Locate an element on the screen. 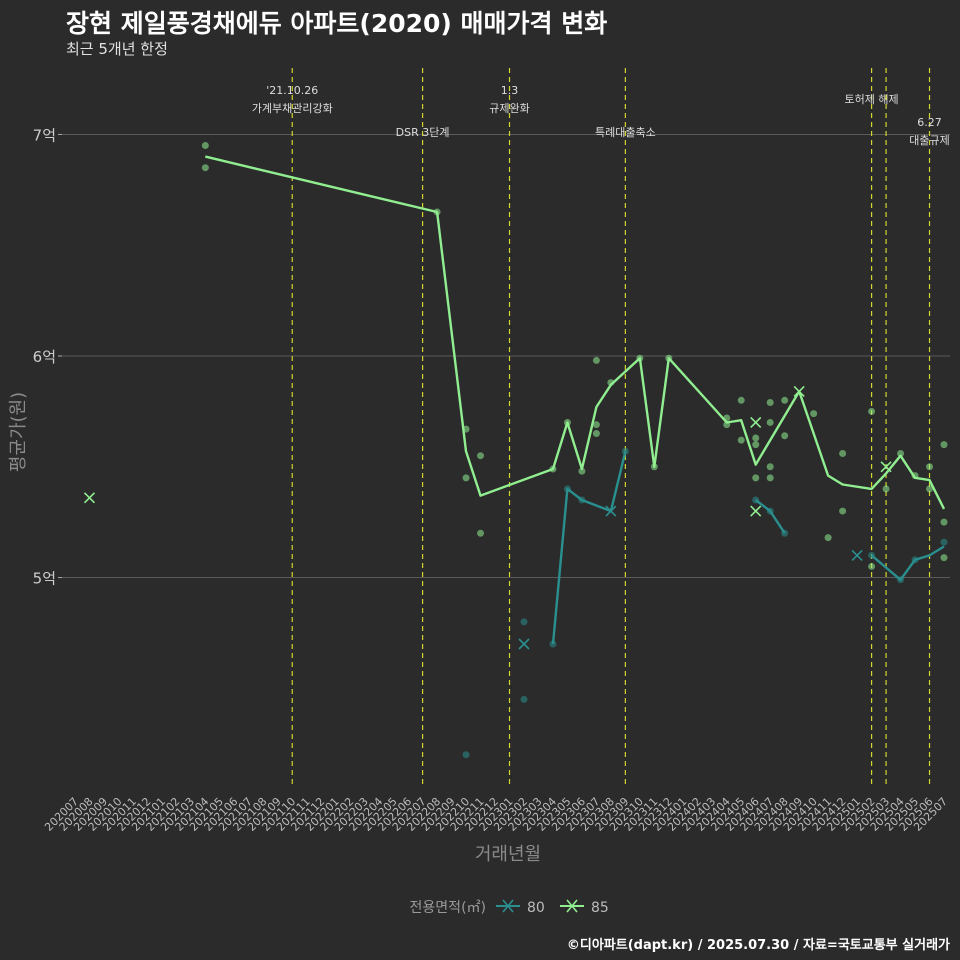 This screenshot has width=960, height=960. legend-label: 85 is located at coordinates (600, 908).